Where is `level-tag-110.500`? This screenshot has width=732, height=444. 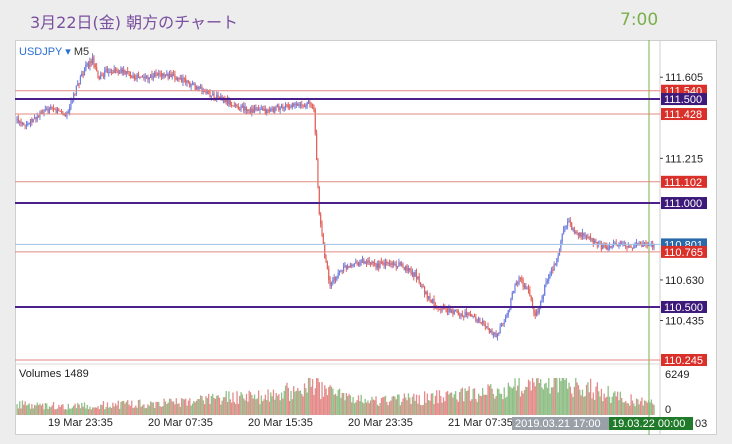
level-tag-110.500 is located at coordinates (684, 306).